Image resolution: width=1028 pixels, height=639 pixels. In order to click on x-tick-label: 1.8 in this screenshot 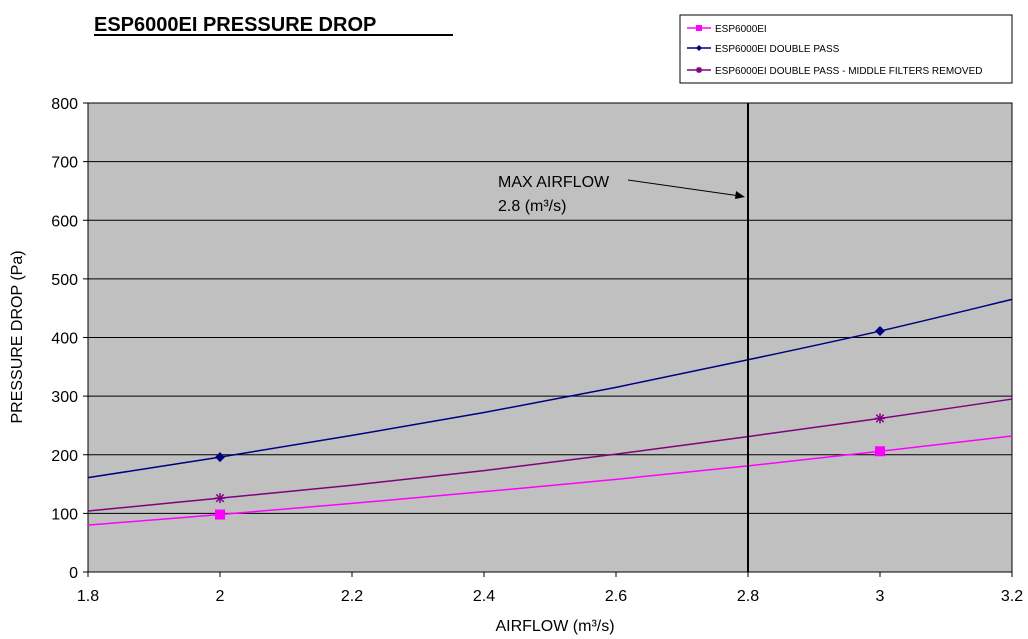, I will do `click(88, 596)`.